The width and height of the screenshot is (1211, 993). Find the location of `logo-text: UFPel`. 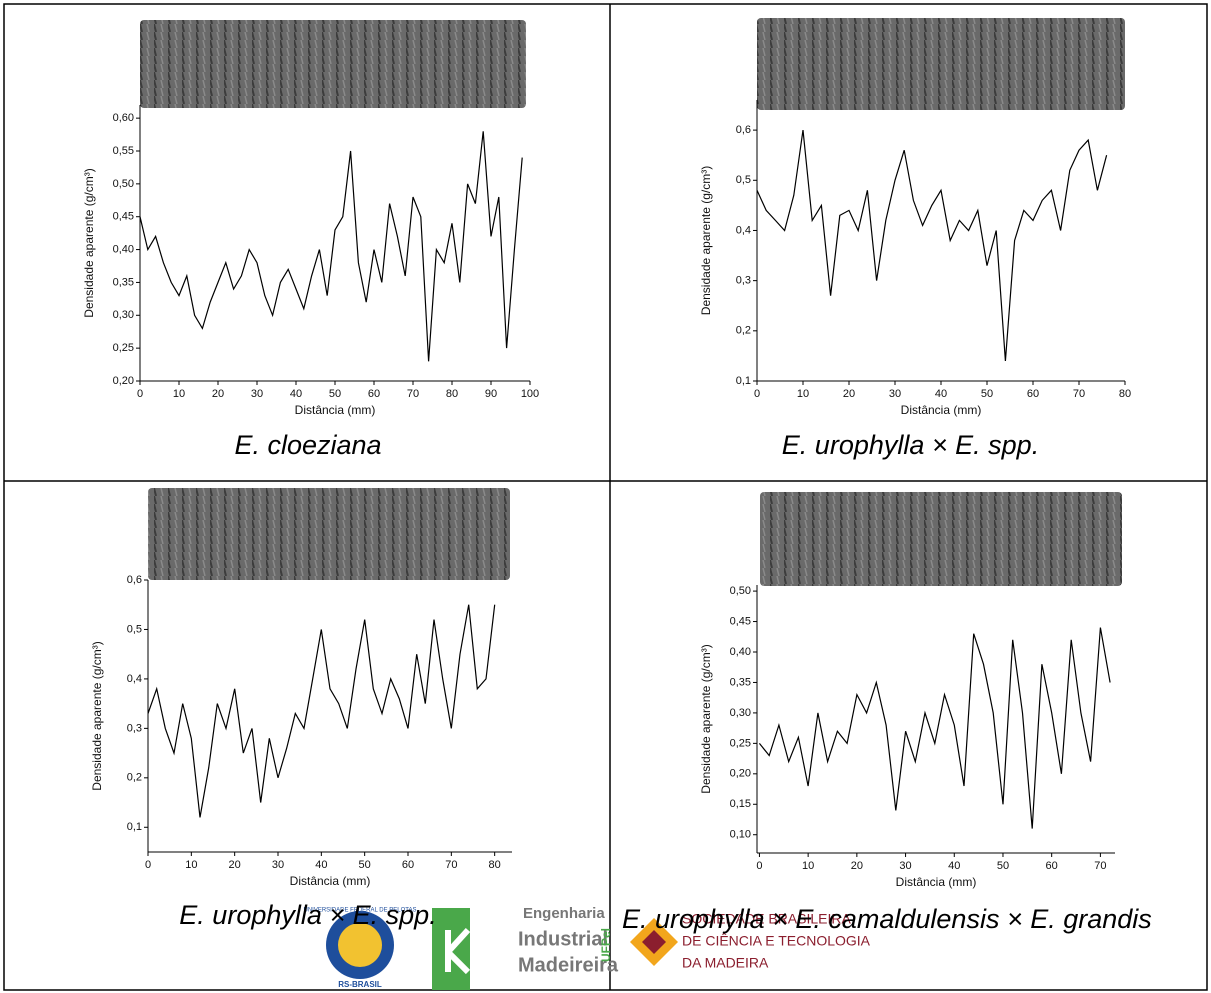

logo-text: UFPel is located at coordinates (606, 945).